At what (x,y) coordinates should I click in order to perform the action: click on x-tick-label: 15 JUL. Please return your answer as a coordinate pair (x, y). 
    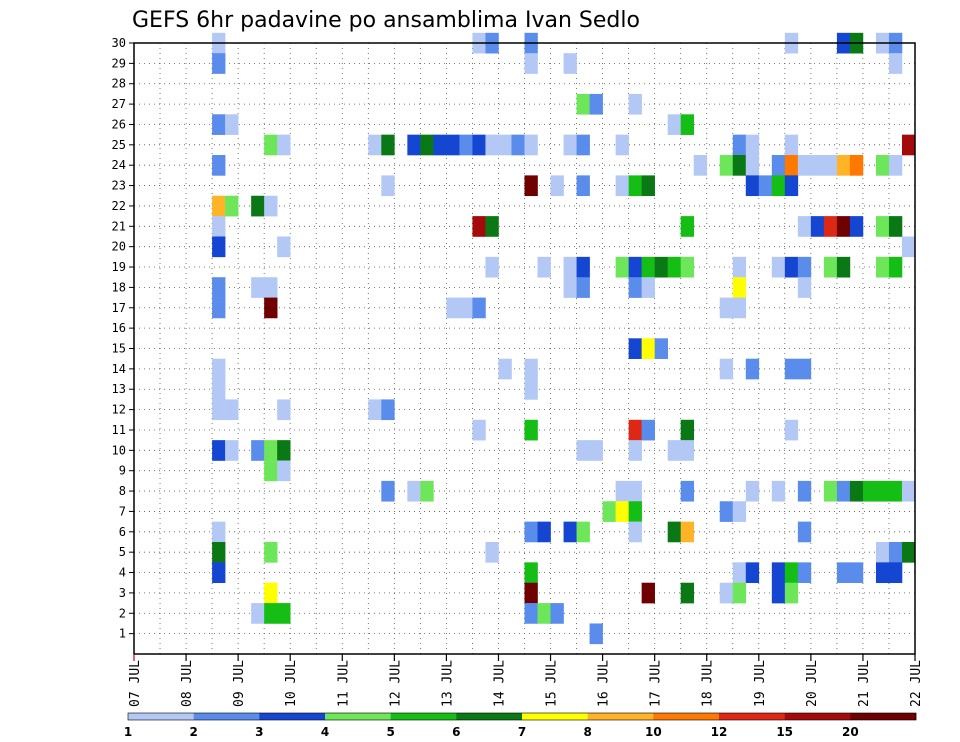
    Looking at the image, I should click on (552, 683).